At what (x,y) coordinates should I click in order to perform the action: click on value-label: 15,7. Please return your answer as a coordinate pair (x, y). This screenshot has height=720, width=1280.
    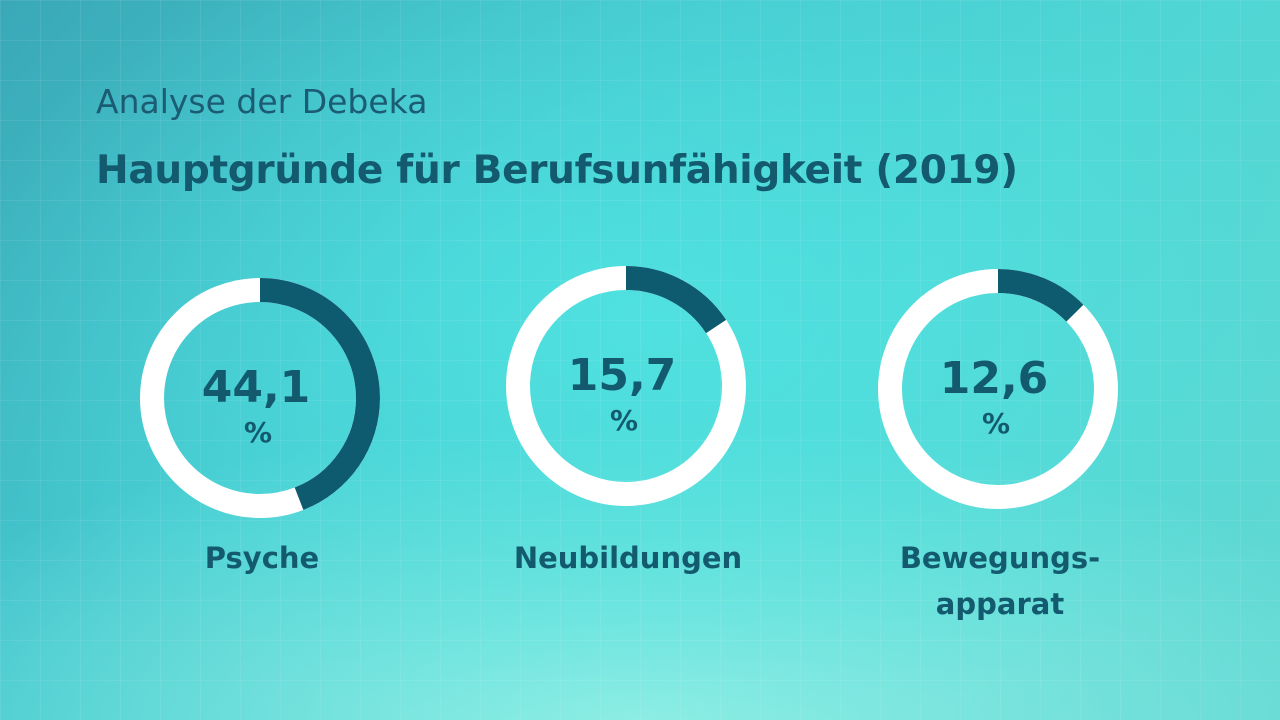
    Looking at the image, I should click on (622, 375).